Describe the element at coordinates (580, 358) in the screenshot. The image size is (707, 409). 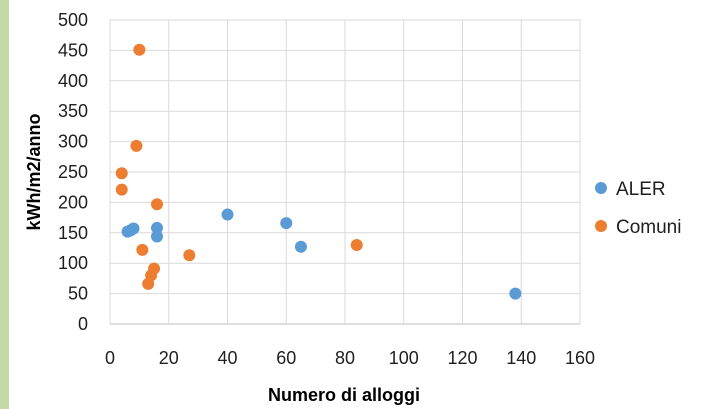
I see `x-tick-label: 160` at that location.